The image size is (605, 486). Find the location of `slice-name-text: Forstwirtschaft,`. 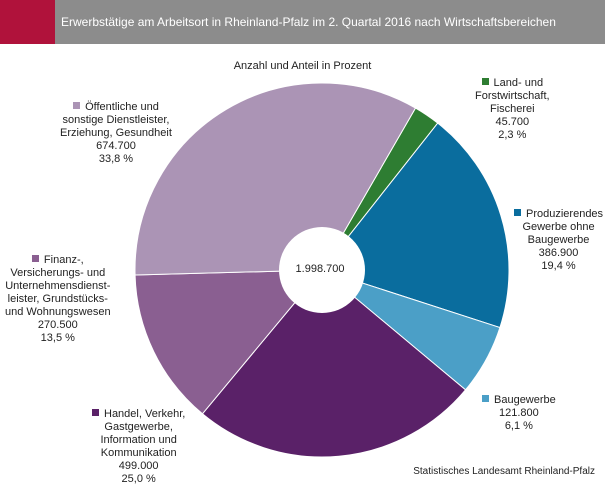

slice-name-text: Forstwirtschaft, is located at coordinates (512, 96).